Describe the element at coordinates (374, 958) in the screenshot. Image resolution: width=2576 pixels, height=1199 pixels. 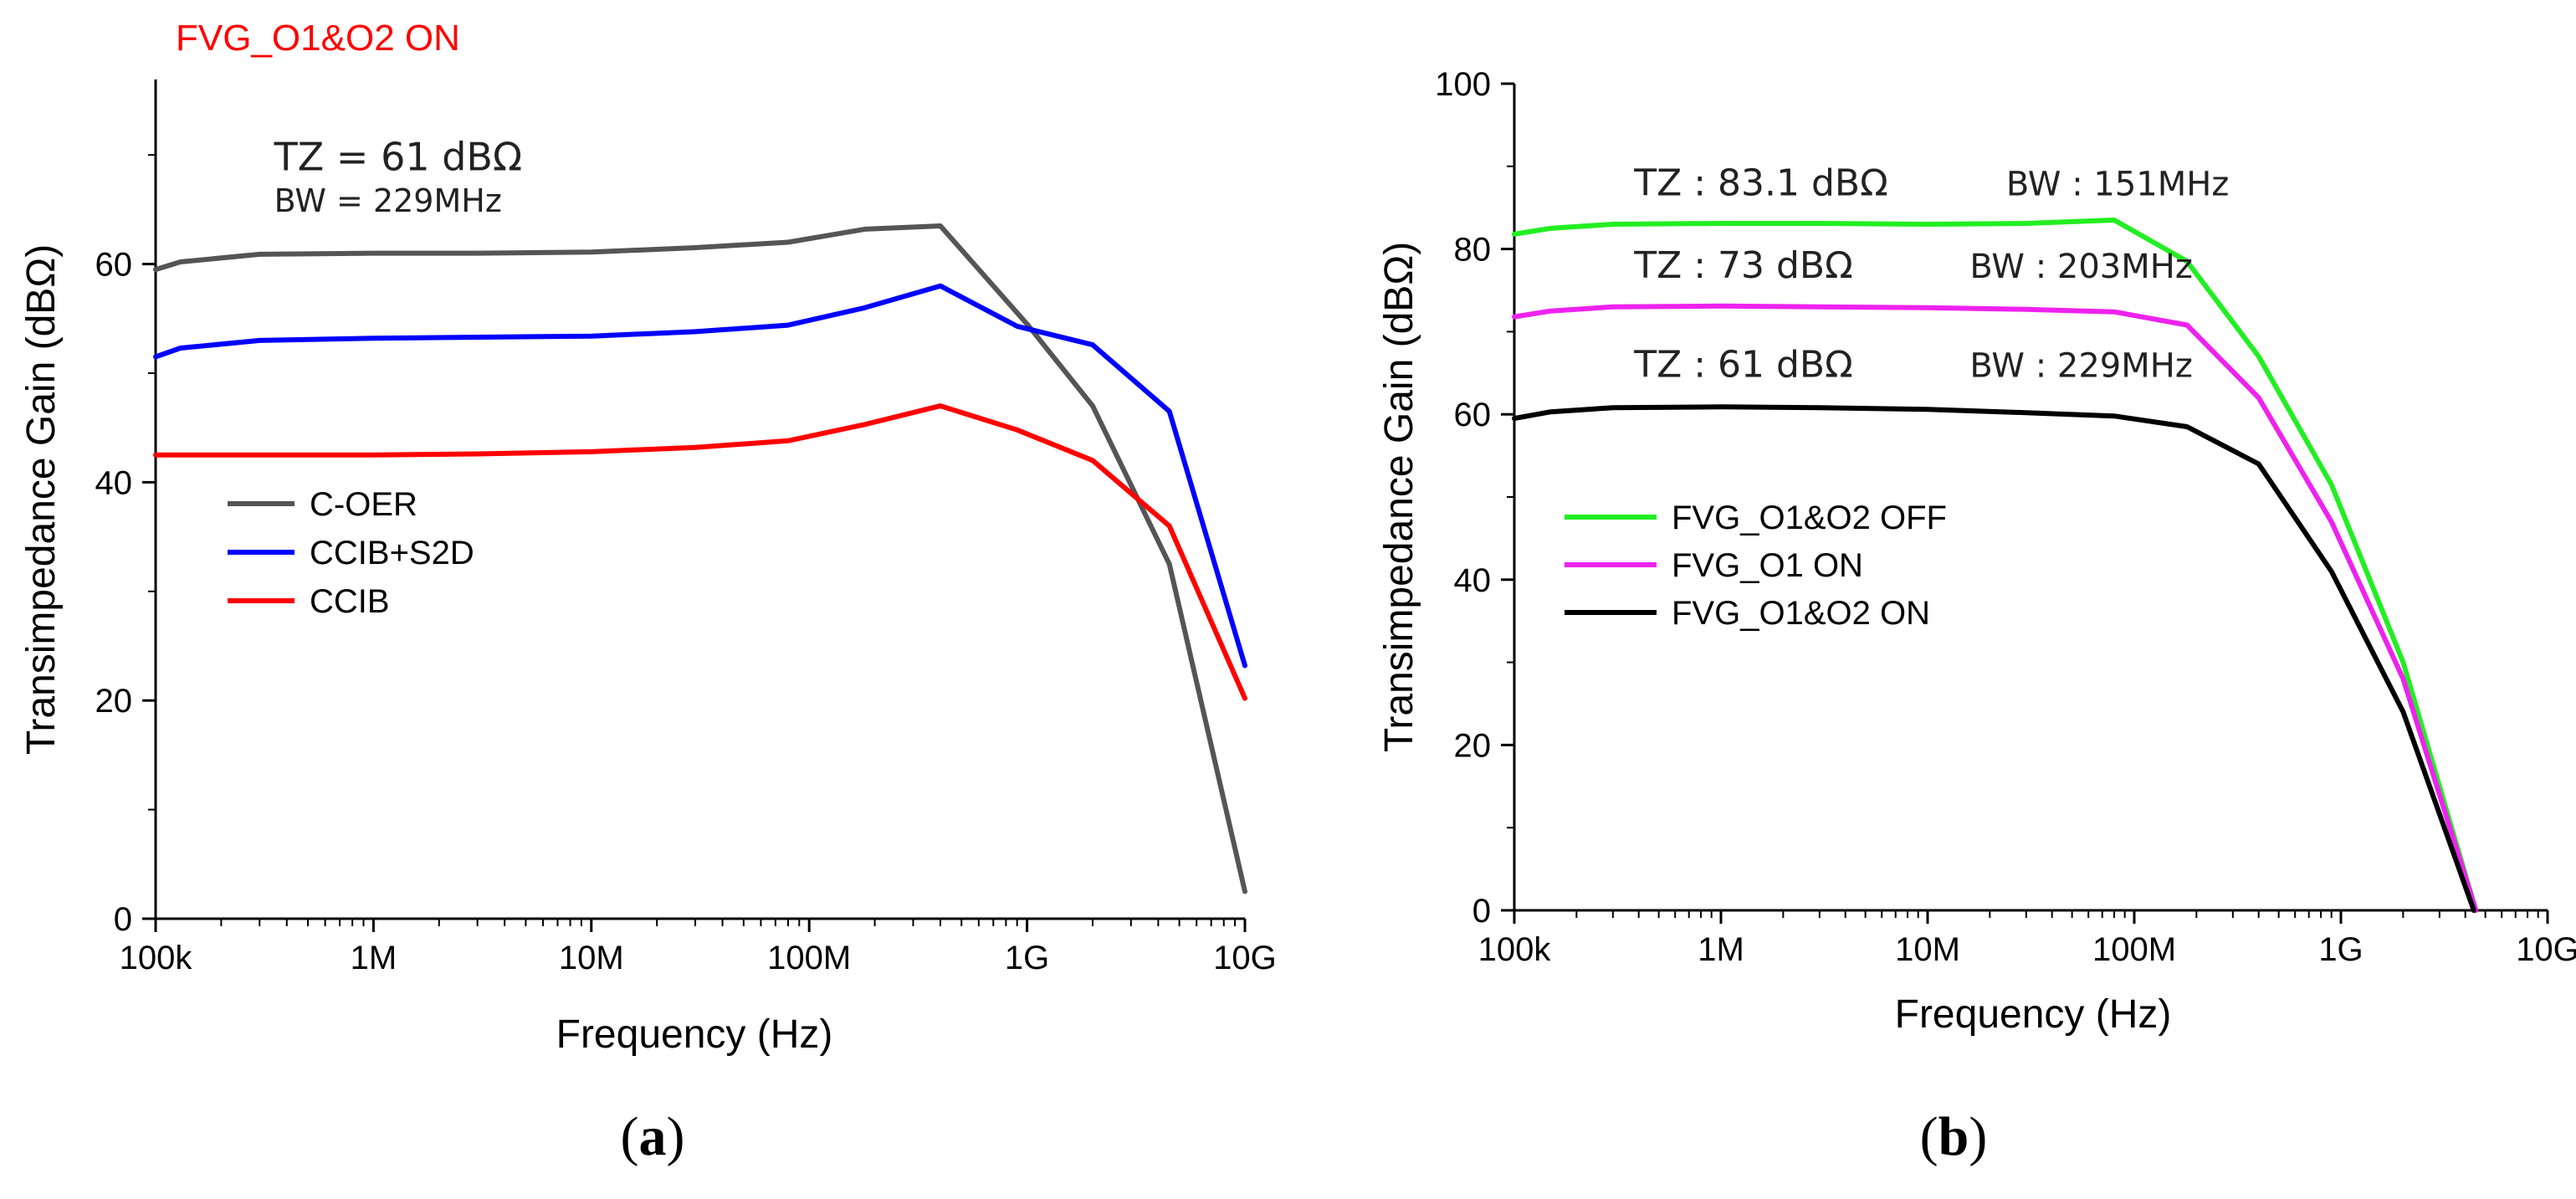
I see `panel-a-x-tick-label: 1M` at that location.